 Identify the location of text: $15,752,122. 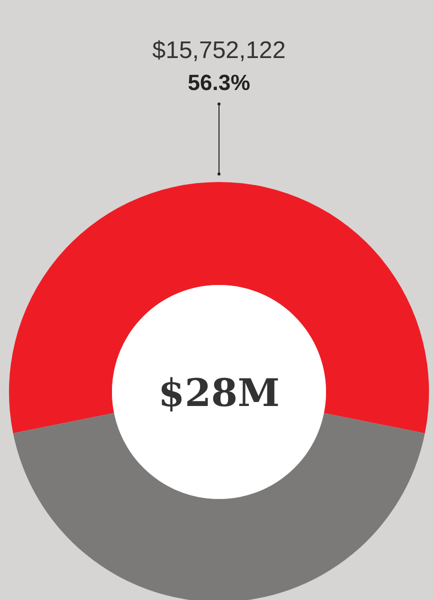
(219, 50).